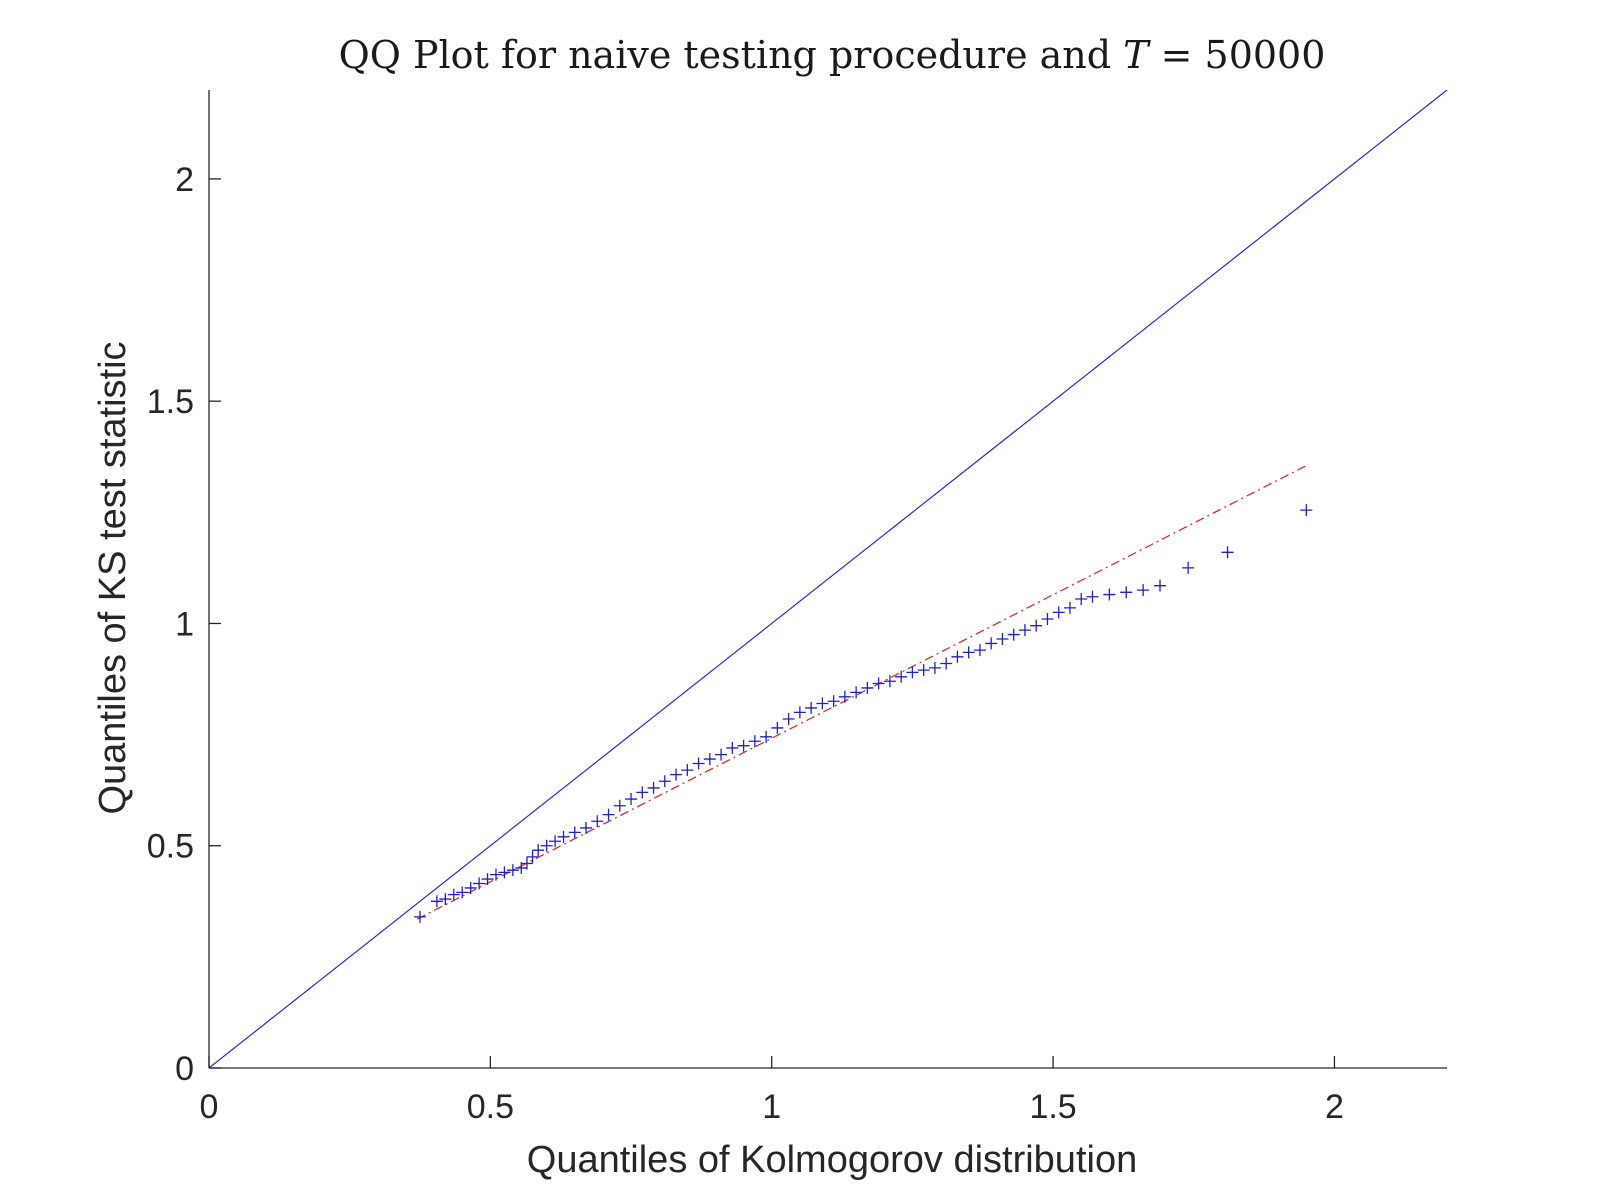 The image size is (1600, 1200). What do you see at coordinates (1334, 1107) in the screenshot?
I see `x-tick-label: 2` at bounding box center [1334, 1107].